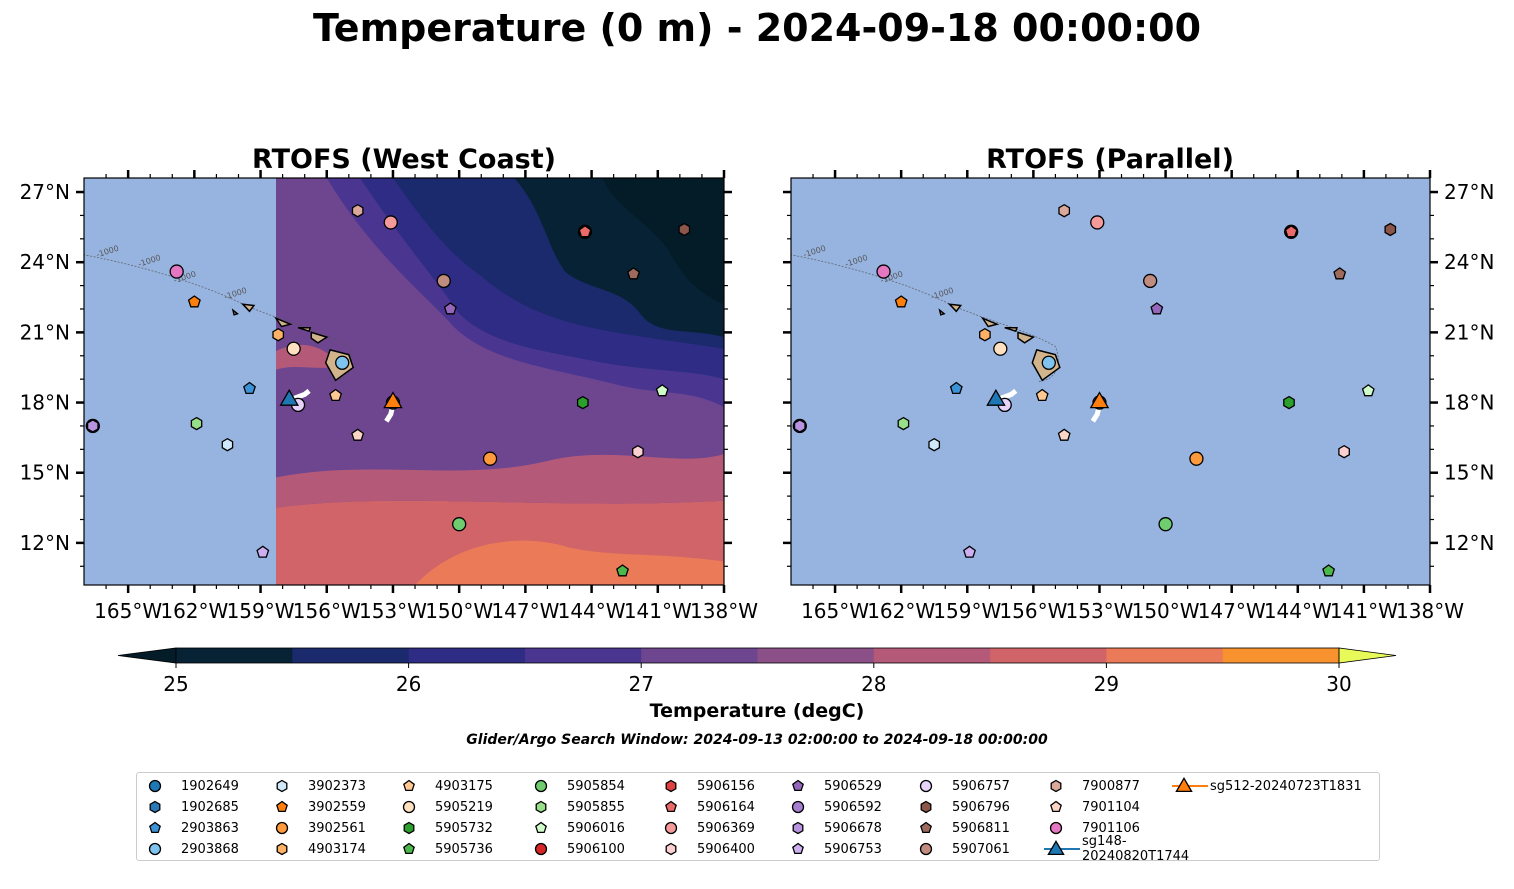 The height and width of the screenshot is (889, 1514). I want to click on figure-title: Temperature (0 m) - 2024-09-18 00:00:00, so click(757, 28).